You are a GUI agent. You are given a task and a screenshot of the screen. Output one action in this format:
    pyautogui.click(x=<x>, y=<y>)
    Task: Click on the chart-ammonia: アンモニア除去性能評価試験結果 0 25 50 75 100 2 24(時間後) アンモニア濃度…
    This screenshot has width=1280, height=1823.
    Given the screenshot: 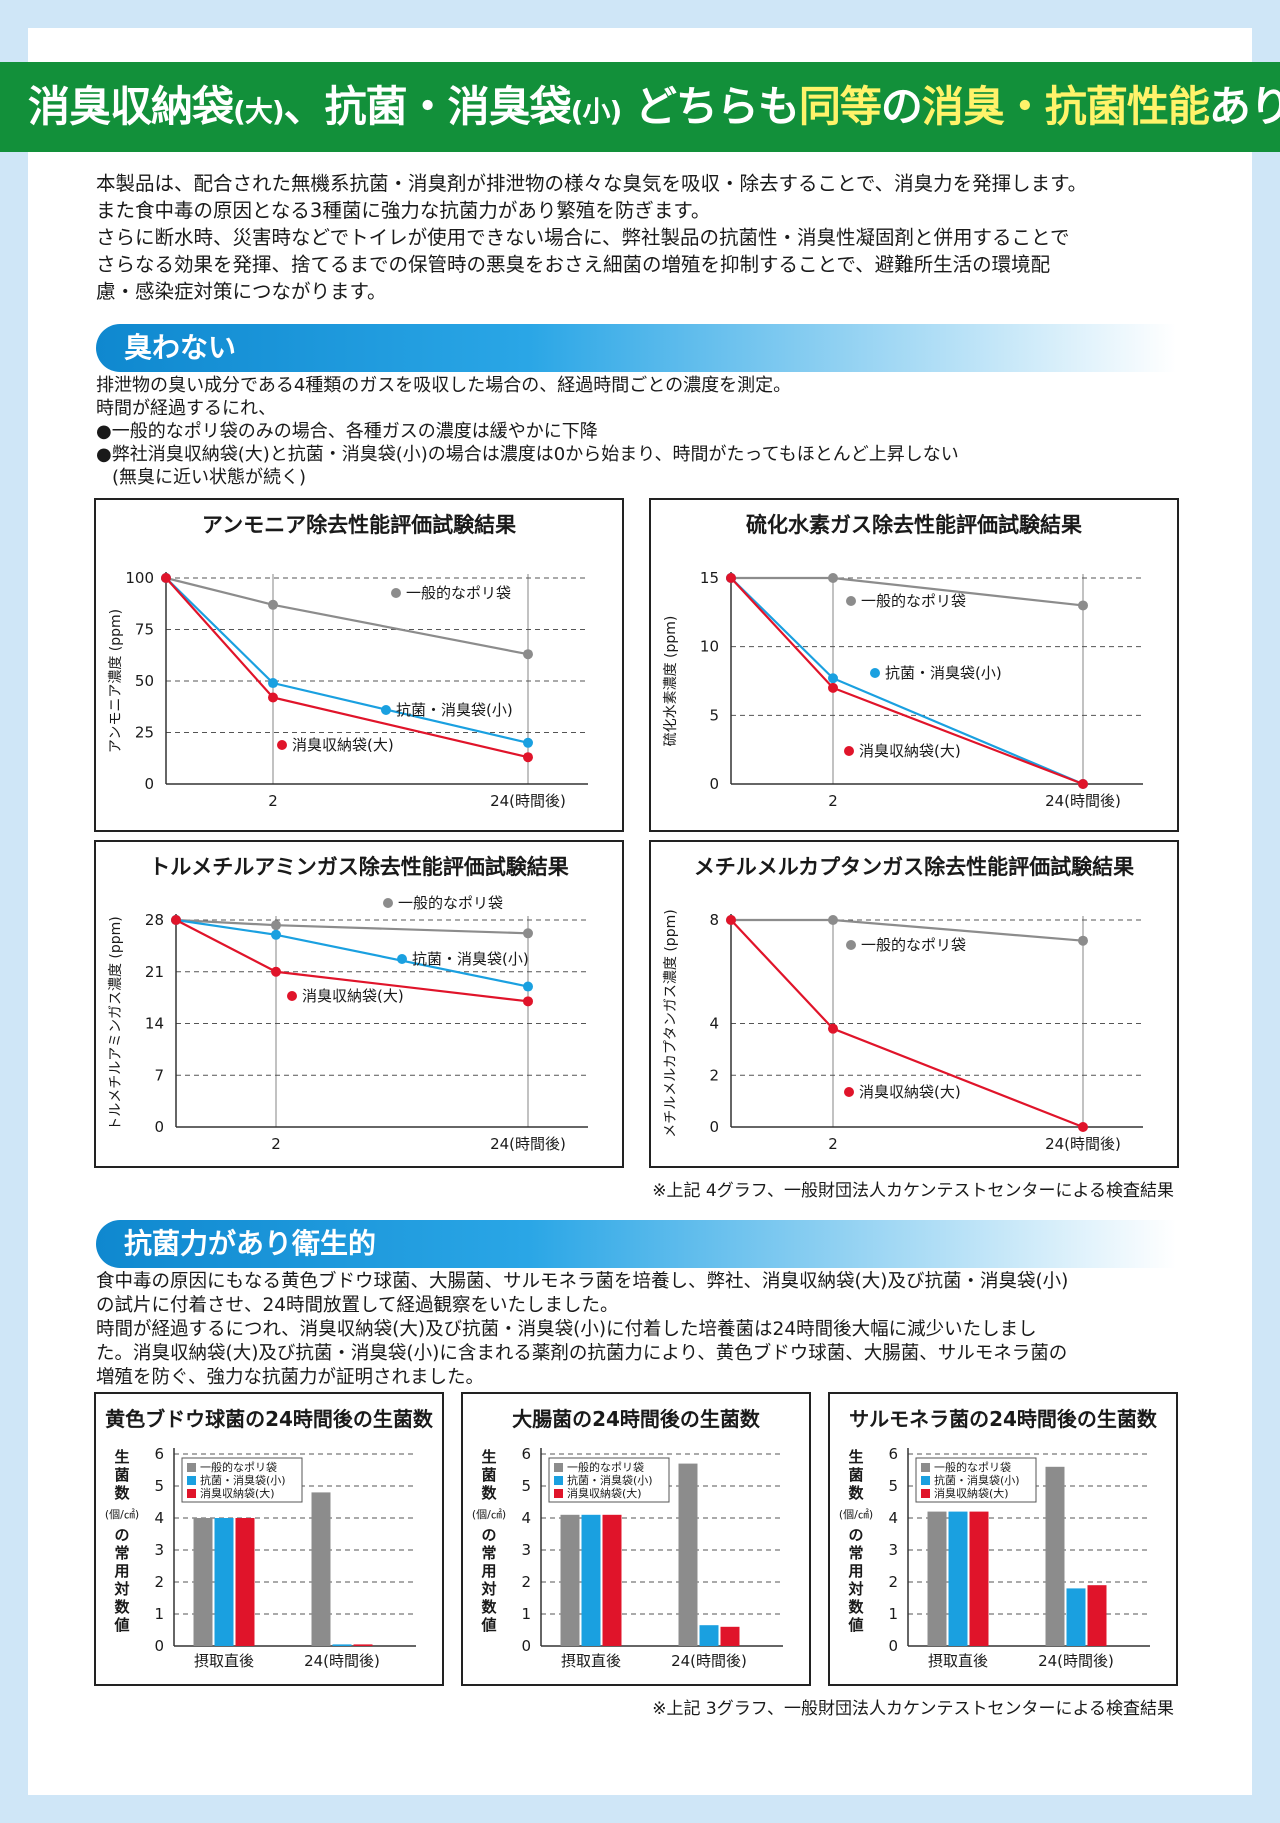 What is the action you would take?
    pyautogui.click(x=359, y=665)
    